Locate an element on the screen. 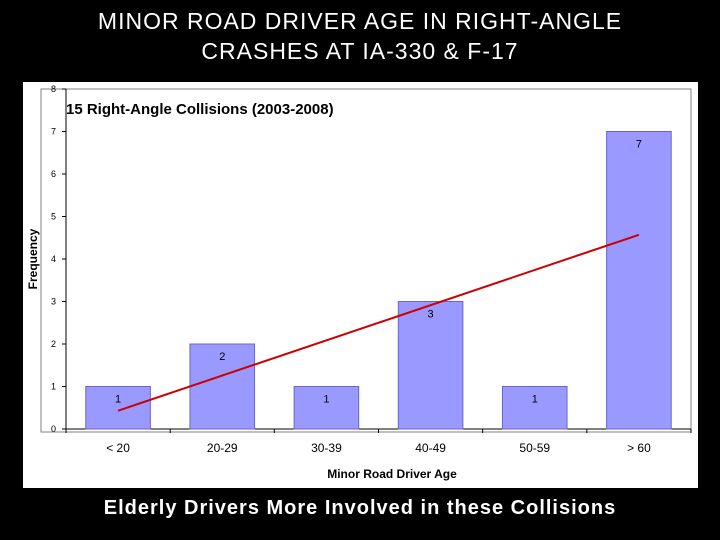  y-axis: 0 1 2 3 4 5 6 7 8 is located at coordinates (59, 259).